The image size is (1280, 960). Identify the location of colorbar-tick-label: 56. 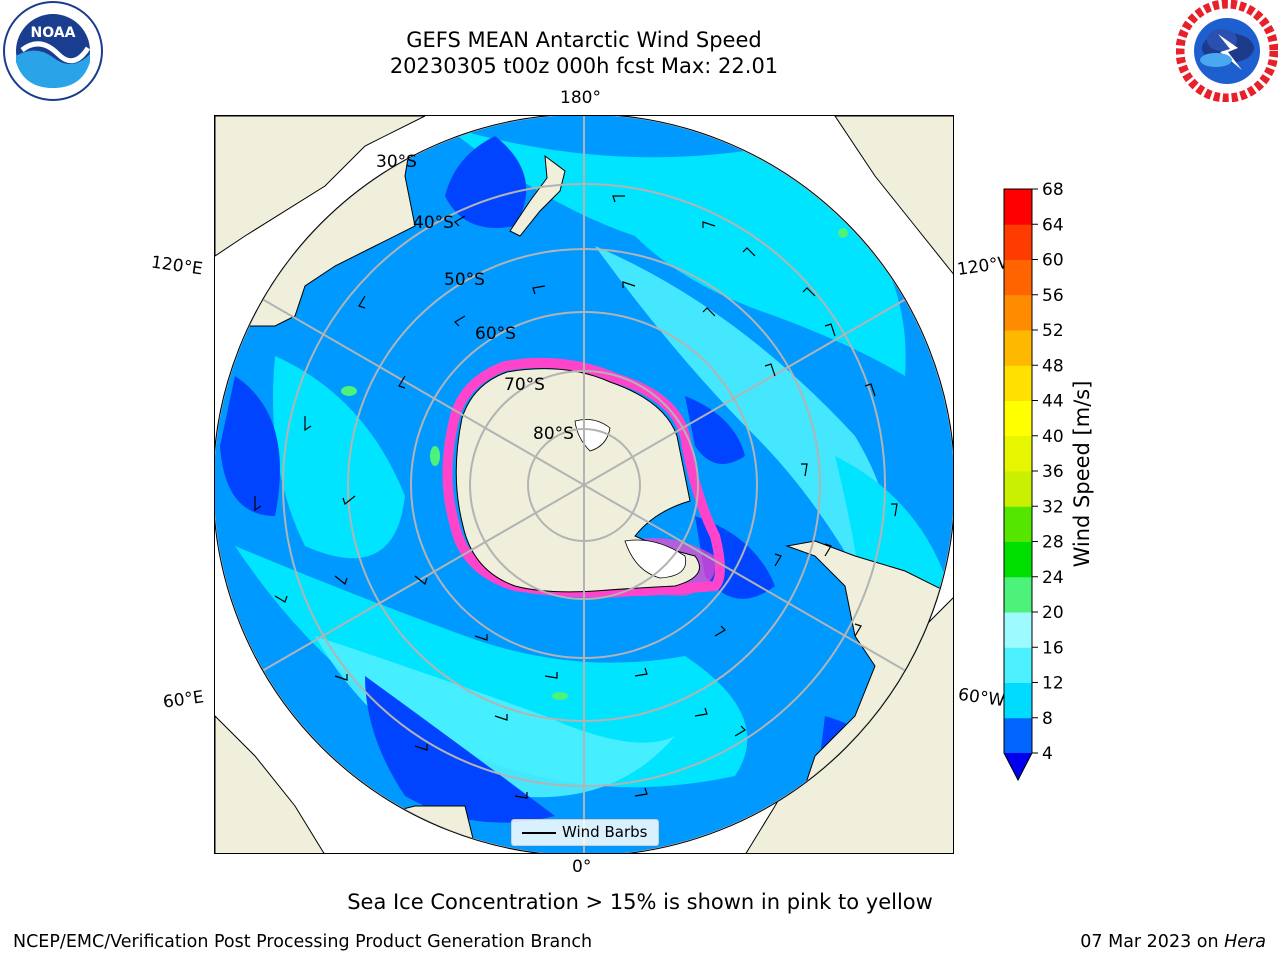
(1053, 296).